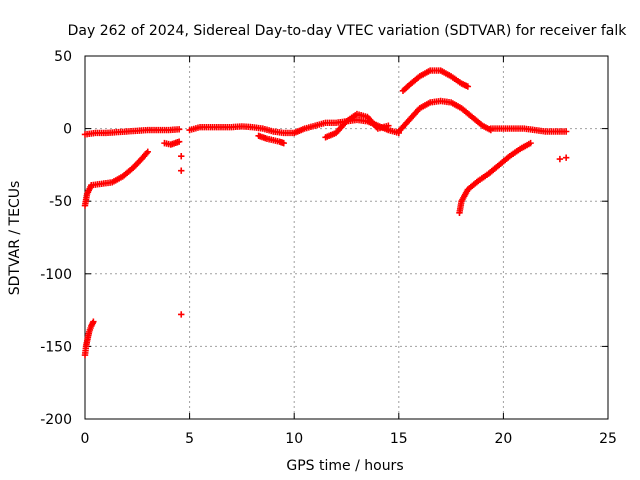 This screenshot has width=640, height=480. I want to click on x-tick-label: 0, so click(85, 439).